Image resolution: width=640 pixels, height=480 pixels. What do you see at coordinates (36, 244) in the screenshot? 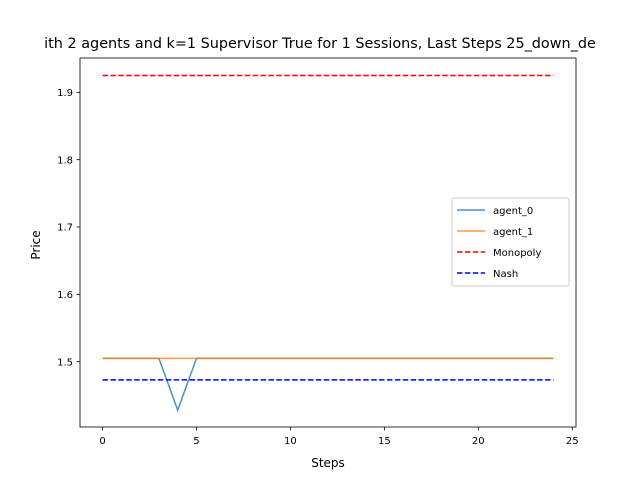
I see `y-axis-label: Price` at bounding box center [36, 244].